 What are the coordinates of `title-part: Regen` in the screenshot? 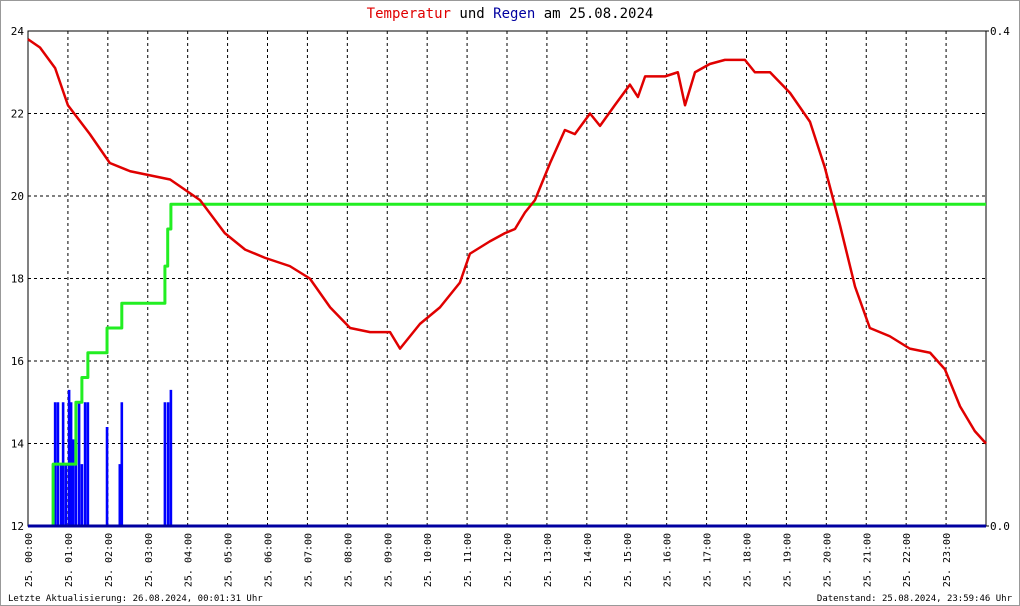 It's located at (514, 14).